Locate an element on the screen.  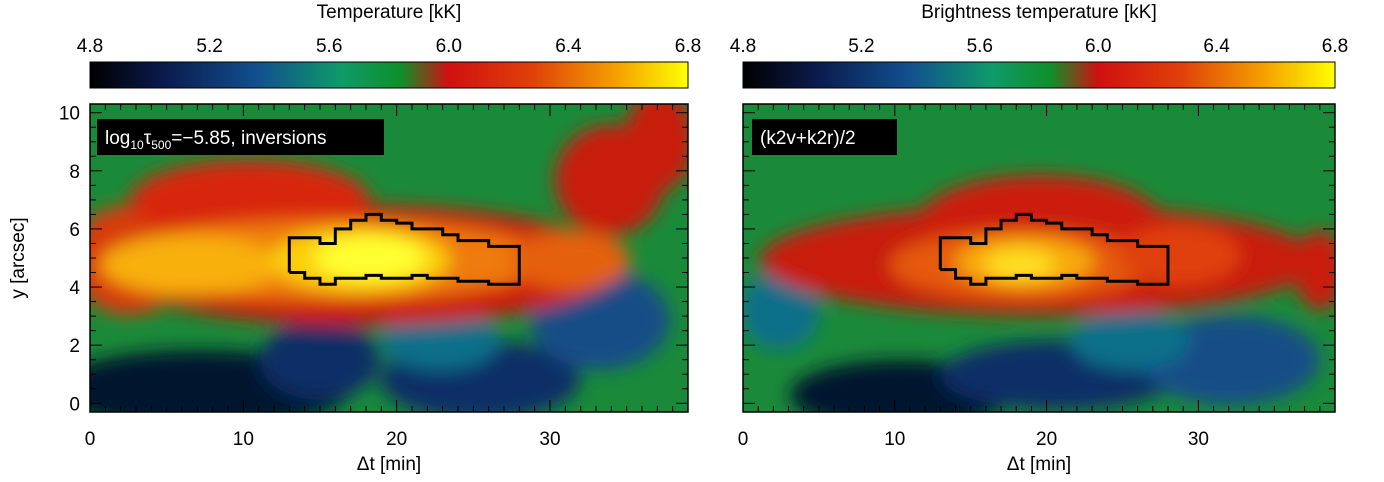
y-tick-label: 10 is located at coordinates (69, 114).